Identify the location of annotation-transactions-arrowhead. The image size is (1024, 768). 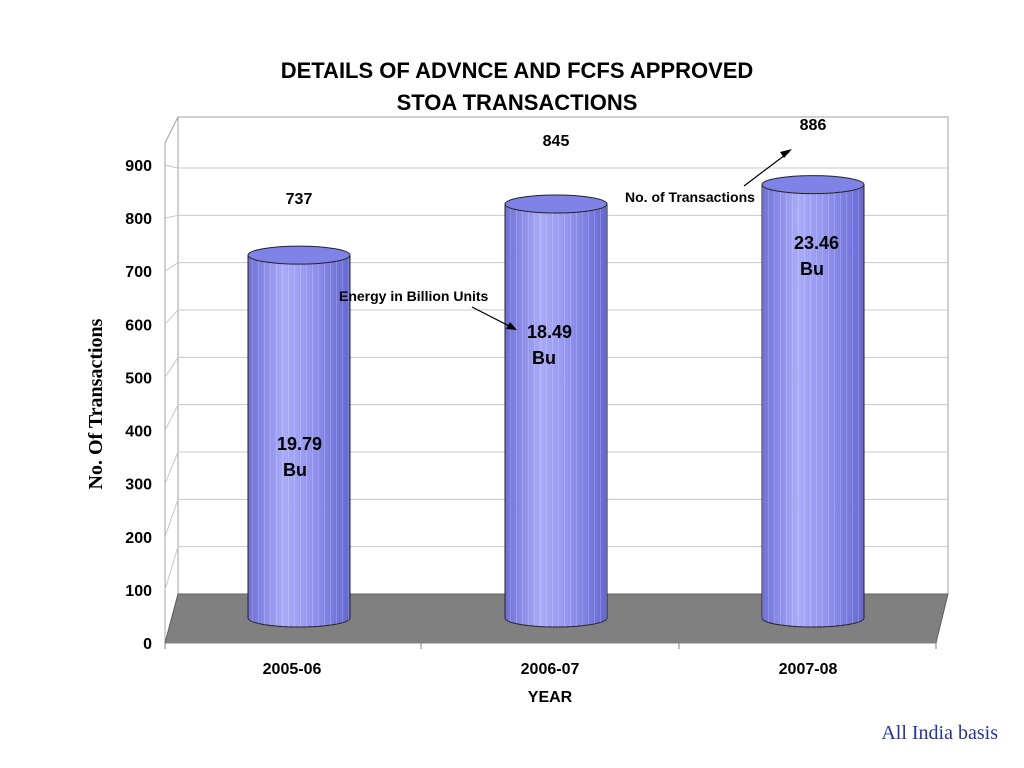
(786, 153).